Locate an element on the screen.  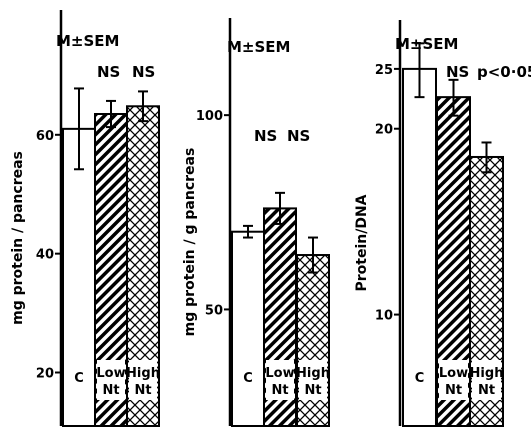
y-axis-label: Protein/DNA is located at coordinates (362, 242).